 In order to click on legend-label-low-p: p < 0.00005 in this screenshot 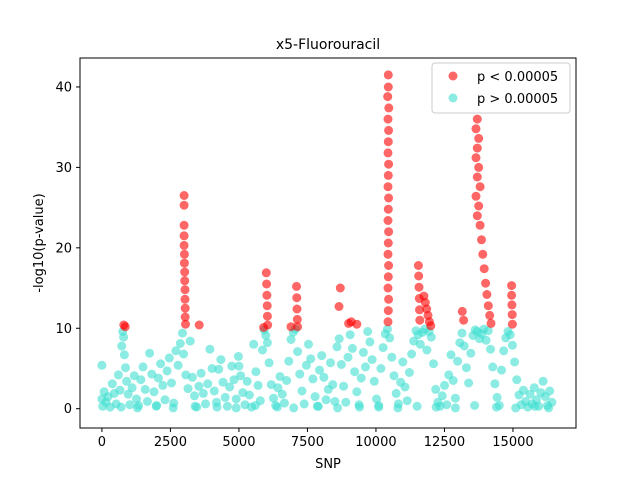, I will do `click(517, 77)`.